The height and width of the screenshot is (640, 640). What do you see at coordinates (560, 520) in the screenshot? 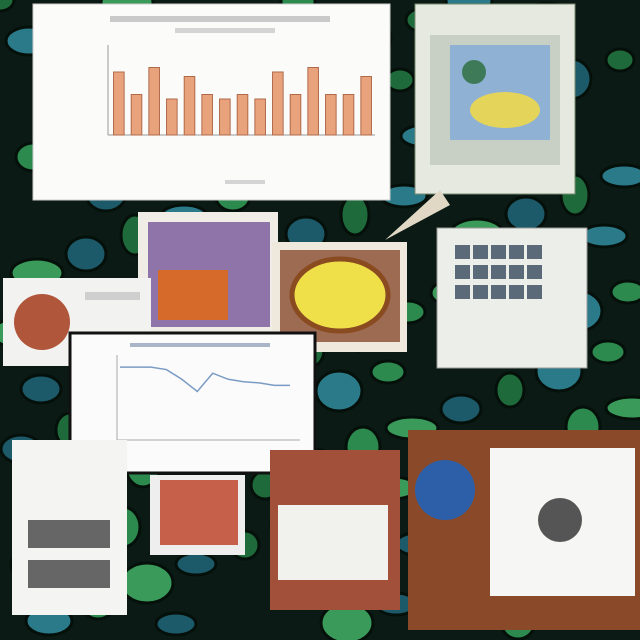
I see `urchin` at bounding box center [560, 520].